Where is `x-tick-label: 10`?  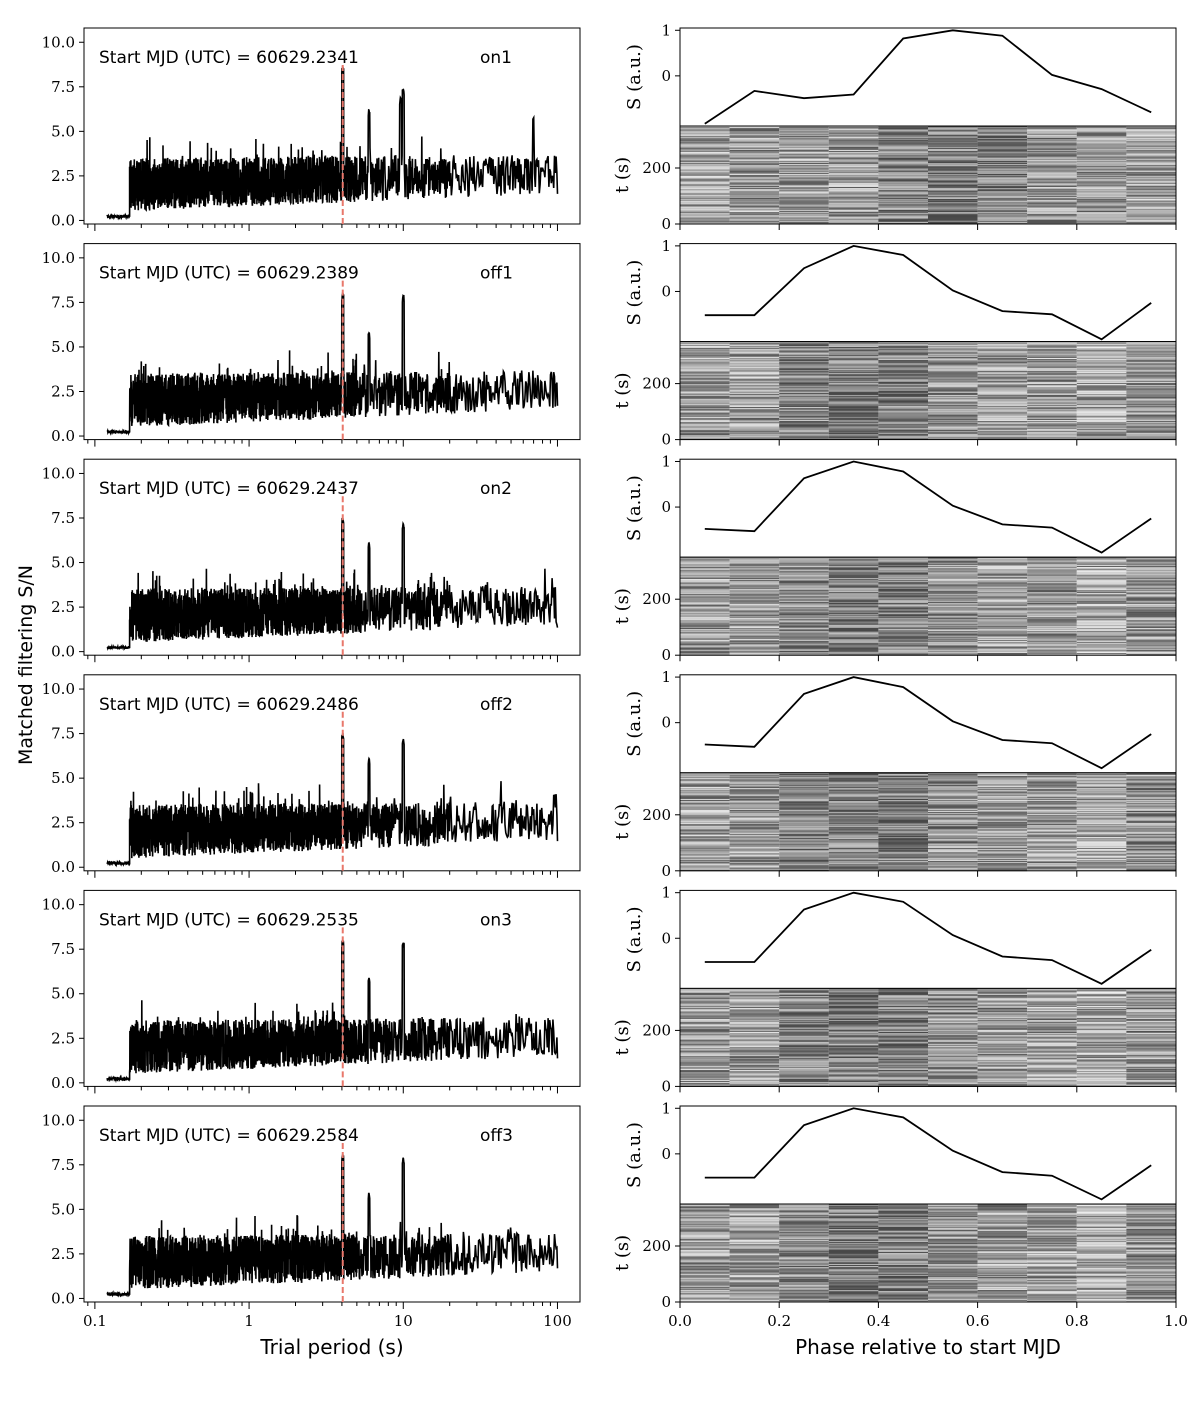
x-tick-label: 10 is located at coordinates (403, 1321).